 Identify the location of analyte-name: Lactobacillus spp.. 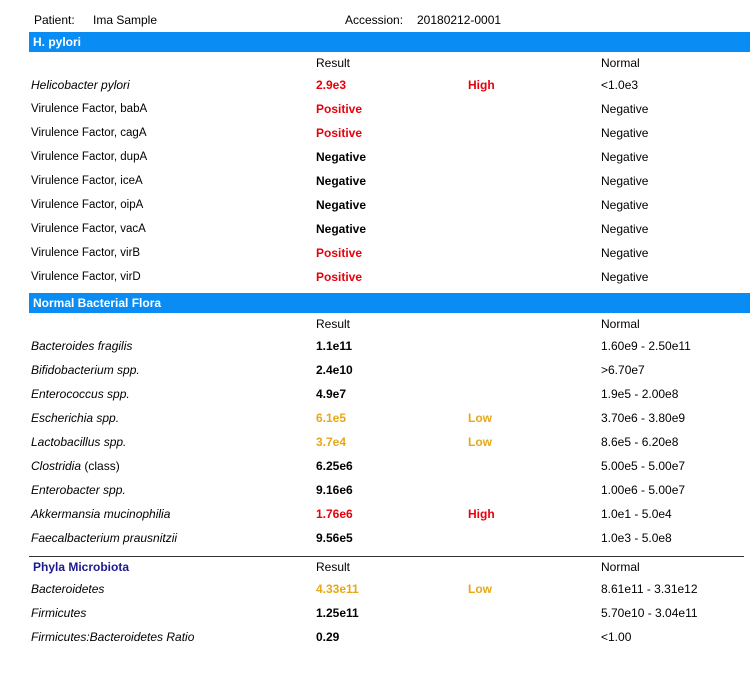
(79, 442).